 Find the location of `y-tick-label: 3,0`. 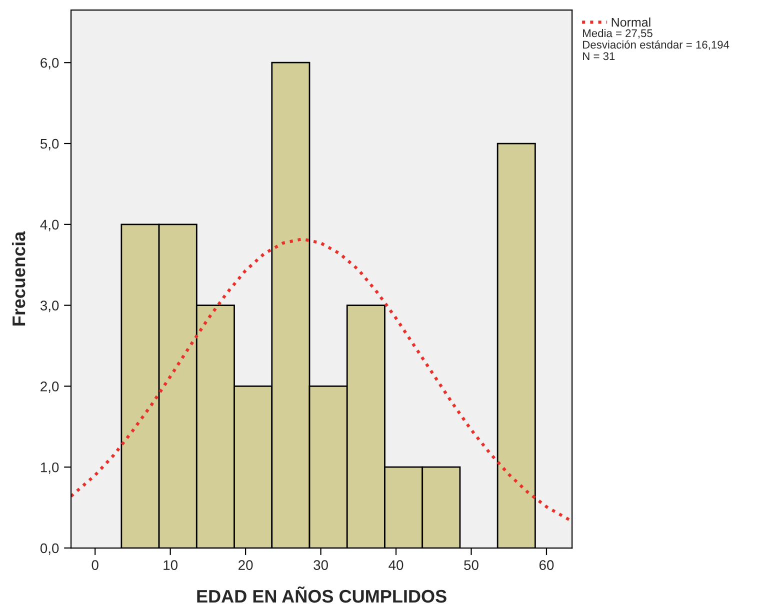

y-tick-label: 3,0 is located at coordinates (49, 306).